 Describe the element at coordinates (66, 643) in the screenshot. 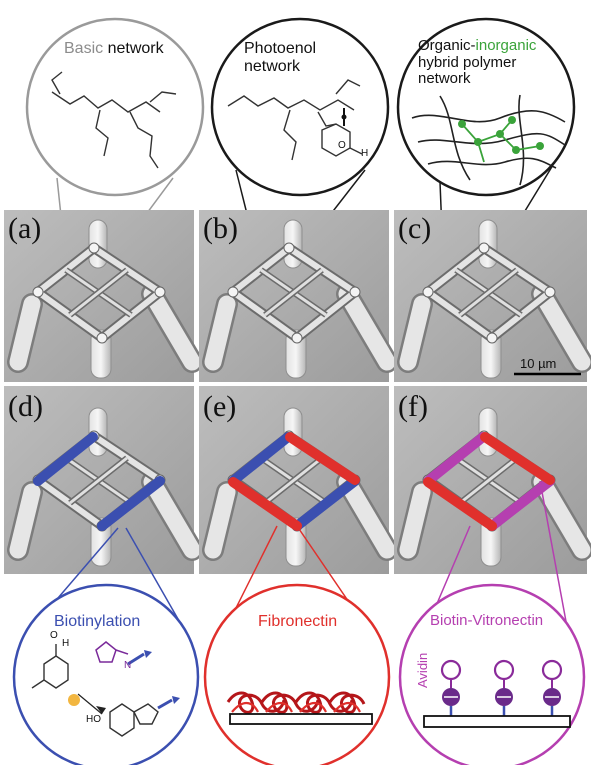

I see `chem-h-label: H` at that location.